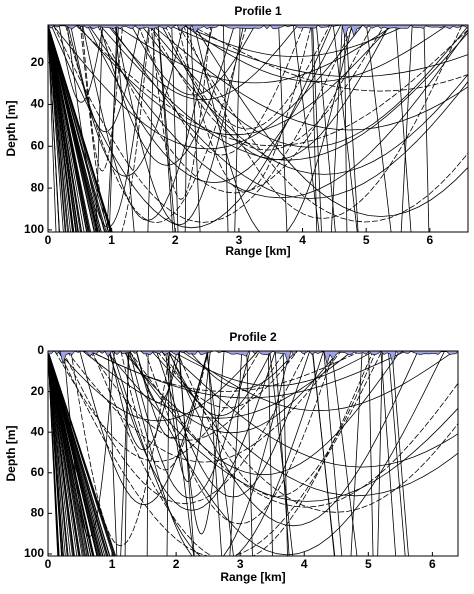 The height and width of the screenshot is (594, 474). What do you see at coordinates (258, 11) in the screenshot?
I see `chart-title: Profile 1` at bounding box center [258, 11].